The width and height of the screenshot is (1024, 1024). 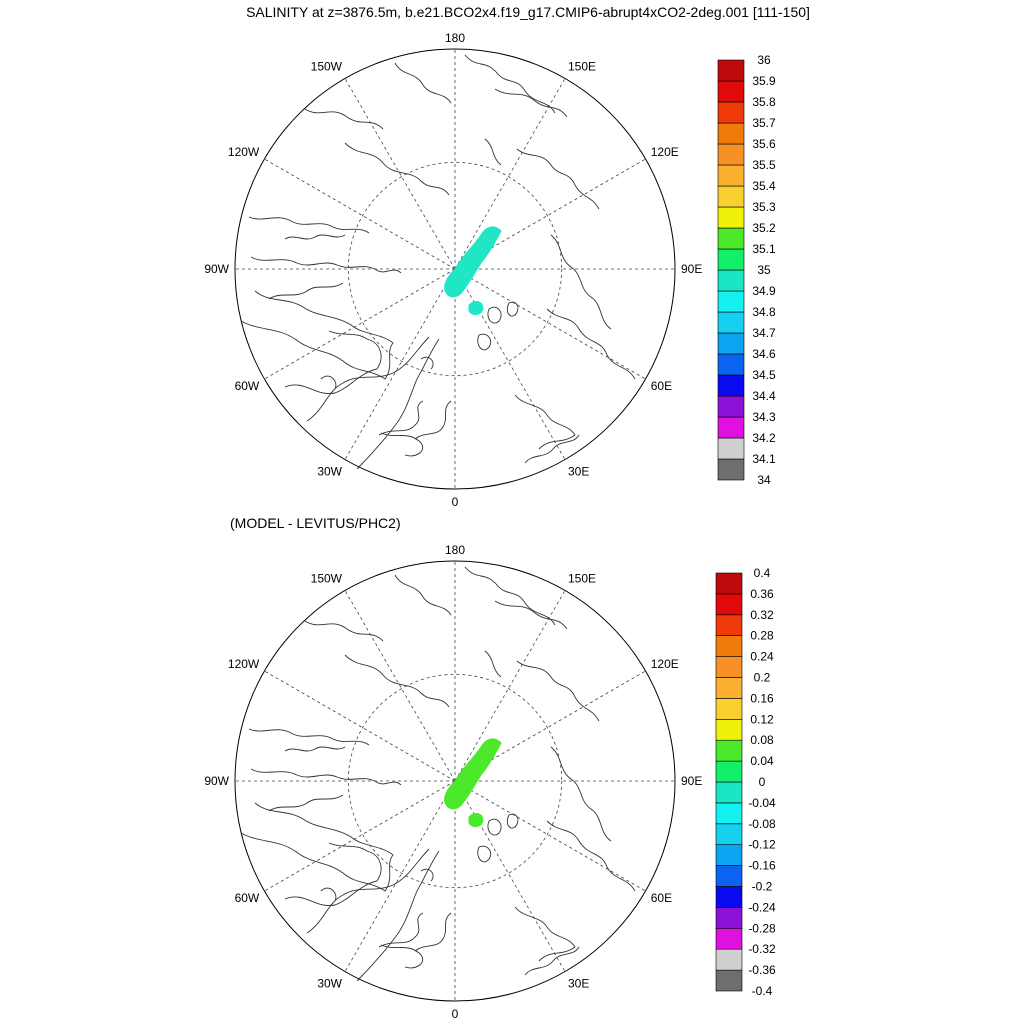 I want to click on colorbar-label: 0.36, so click(x=762, y=594).